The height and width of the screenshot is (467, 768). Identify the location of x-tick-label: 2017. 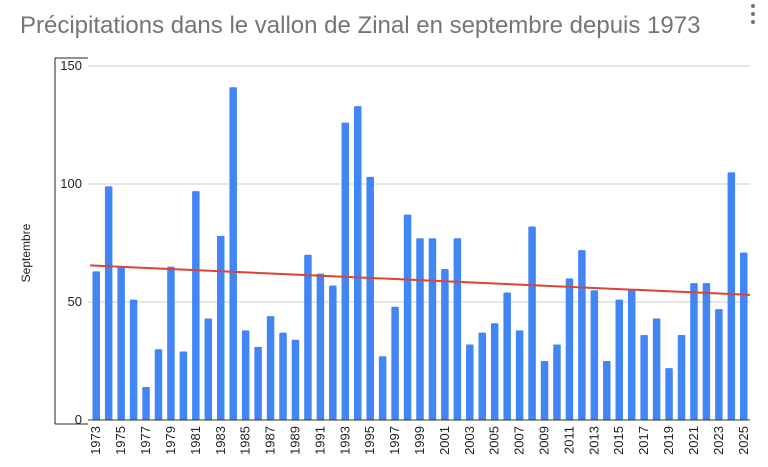
(643, 440).